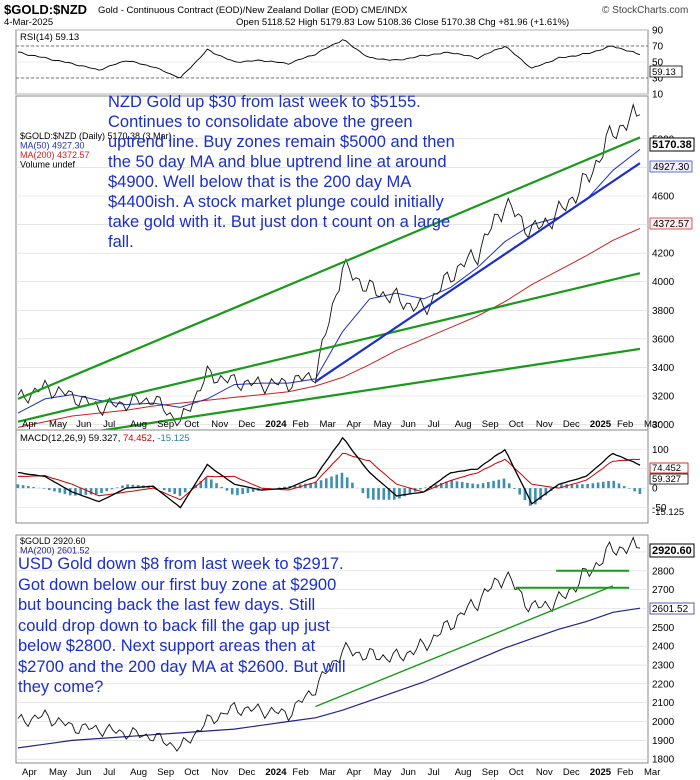 This screenshot has height=780, width=700. Describe the element at coordinates (660, 450) in the screenshot. I see `y-tick-label: 100` at that location.